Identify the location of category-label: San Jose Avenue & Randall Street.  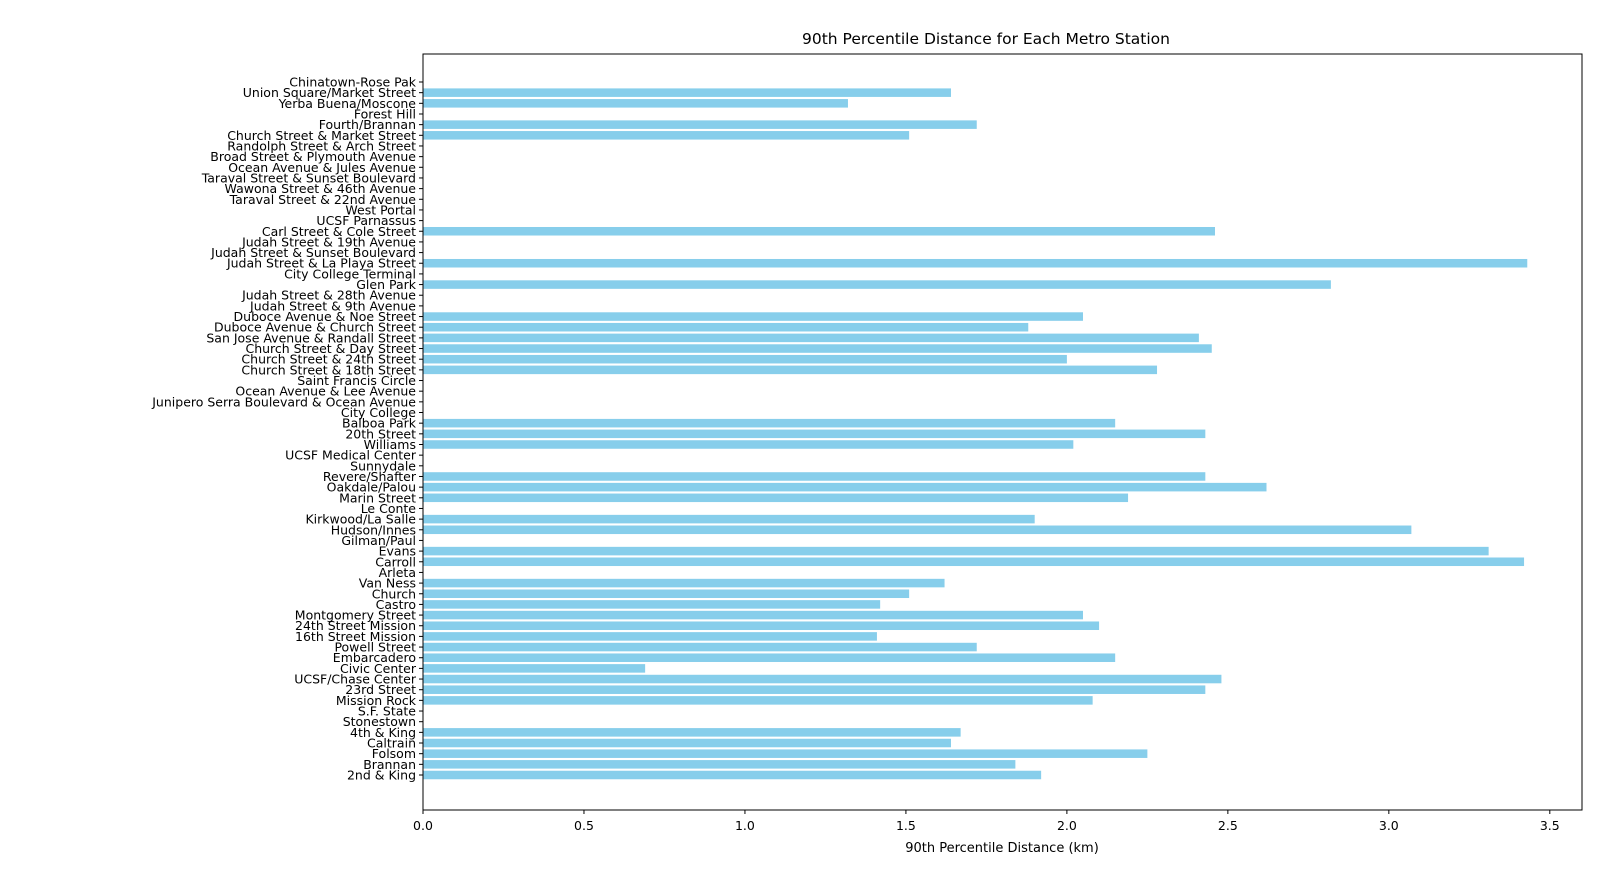
(311, 337).